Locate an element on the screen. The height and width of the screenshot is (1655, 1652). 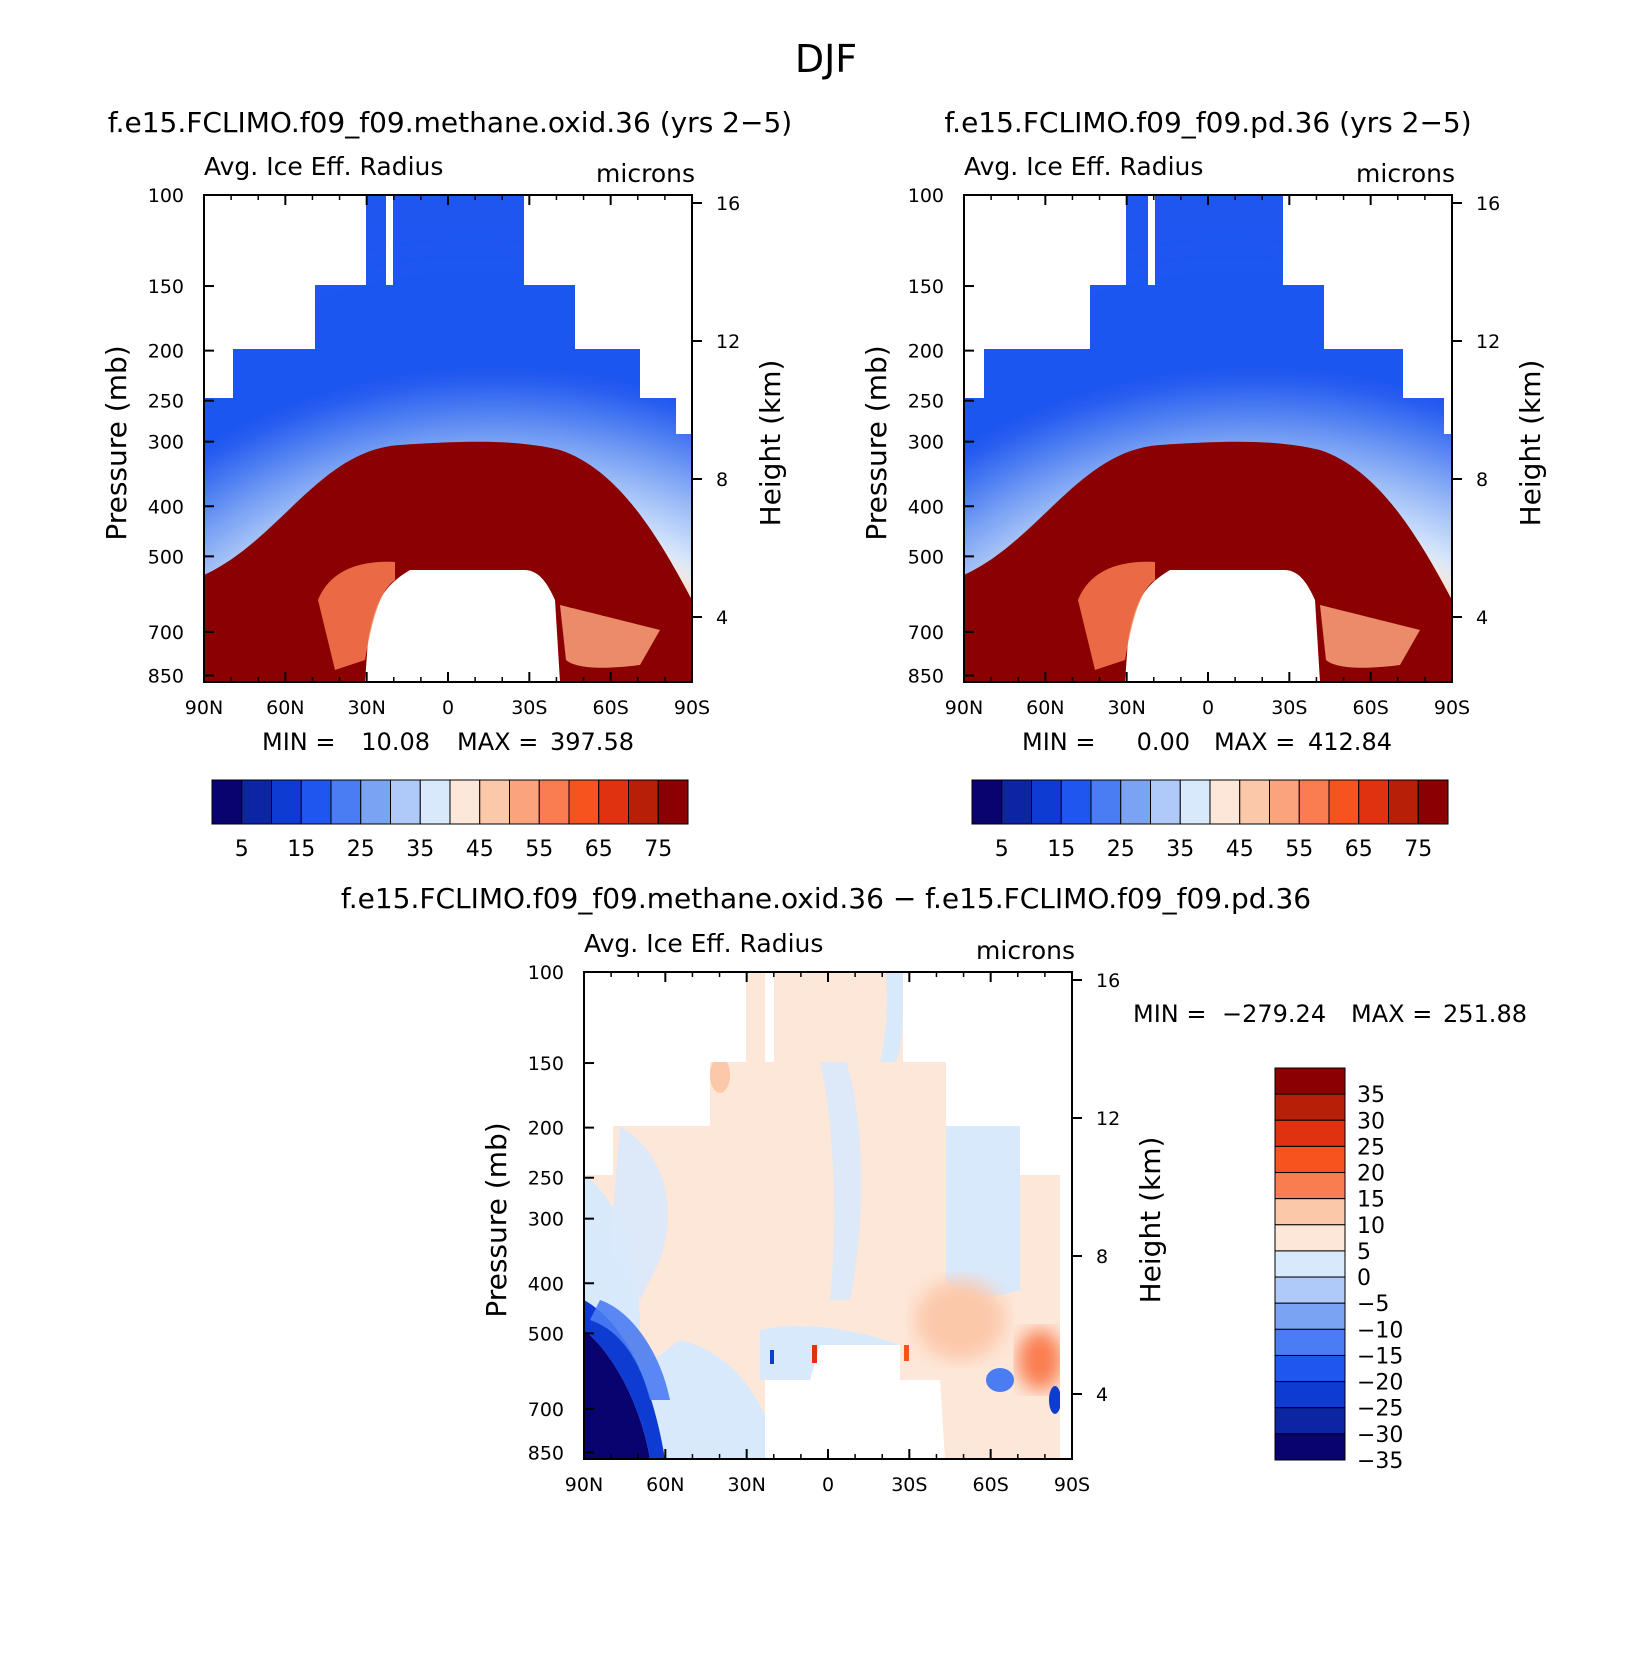
colorbar-label: −20 is located at coordinates (1380, 1383).